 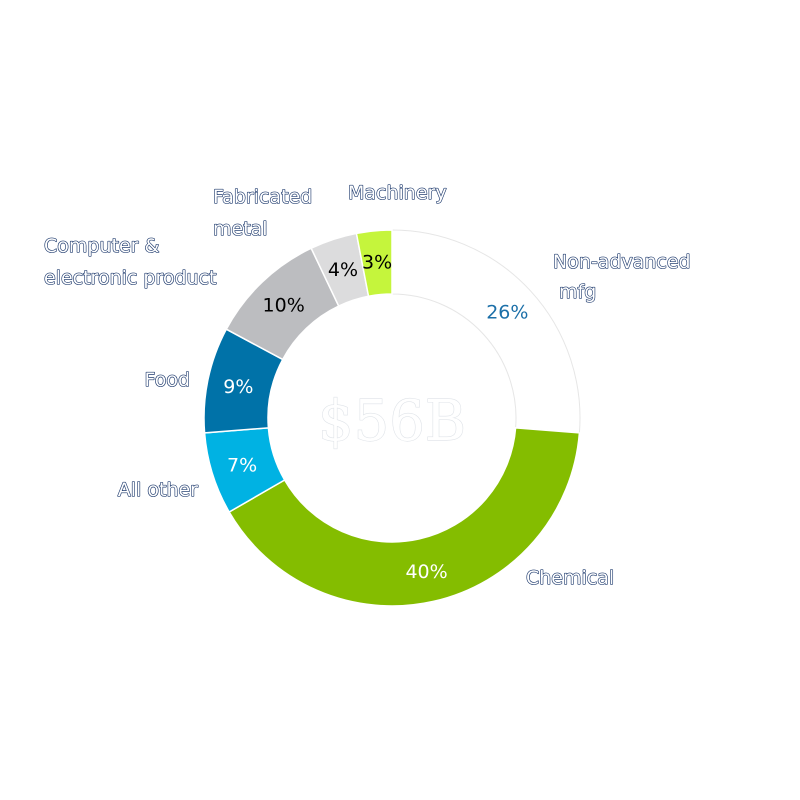 I want to click on value-label-chemical: 40%, so click(x=426, y=572).